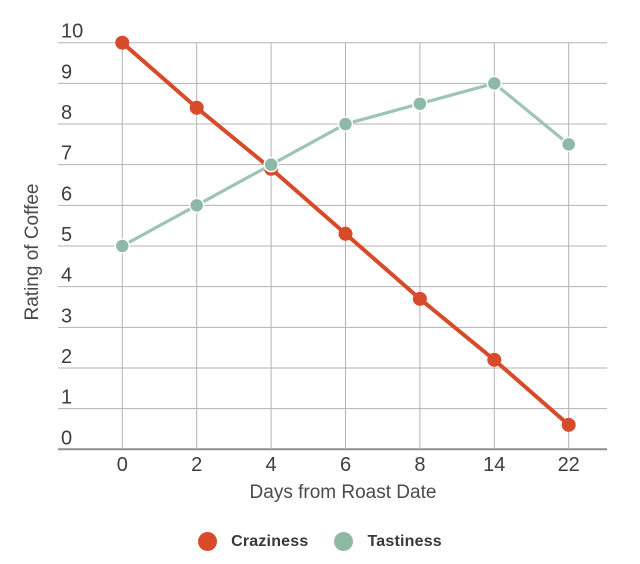 This screenshot has width=640, height=564. I want to click on x-tick-label: 8, so click(419, 465).